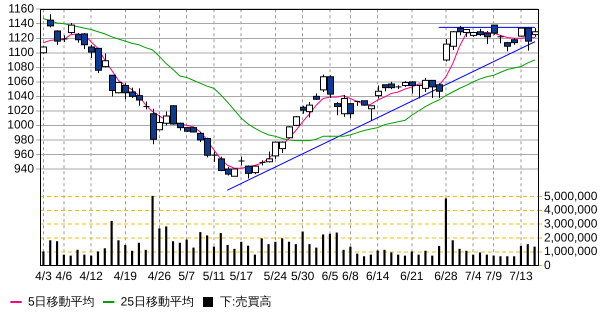 The width and height of the screenshot is (600, 320). What do you see at coordinates (276, 276) in the screenshot?
I see `x-tick-label: 5/24` at bounding box center [276, 276].